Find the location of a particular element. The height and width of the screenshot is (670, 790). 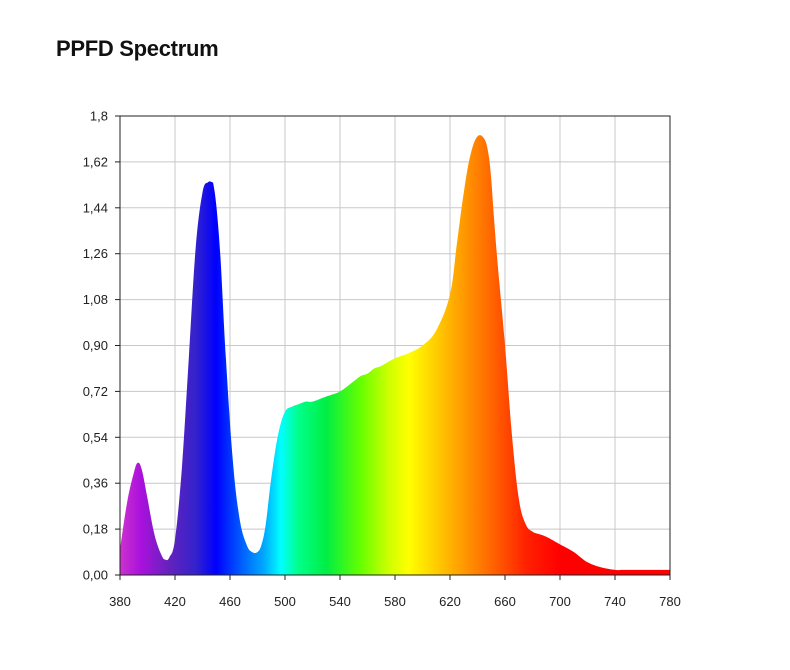

x-tick-label: 580 is located at coordinates (395, 601).